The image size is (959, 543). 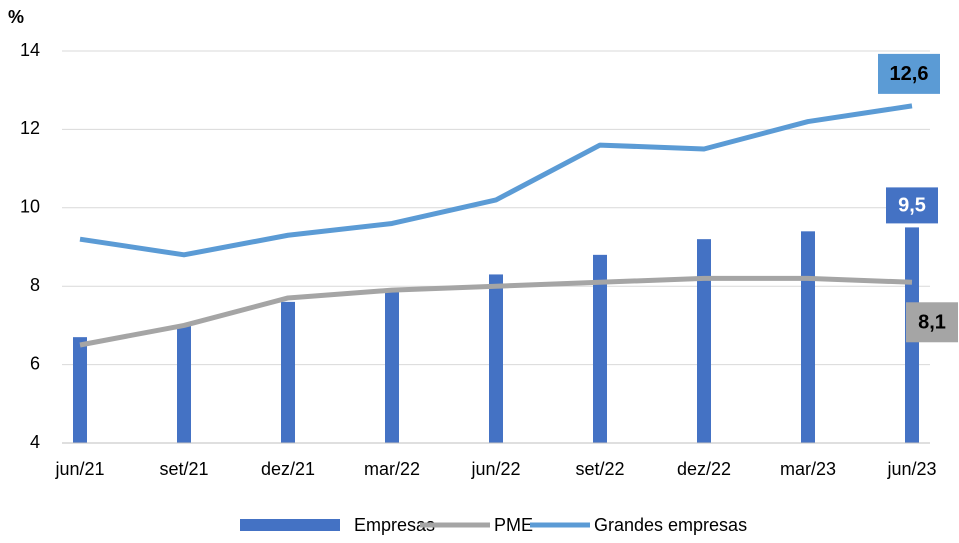 I want to click on x-tick-label: jun/21, so click(x=79, y=469).